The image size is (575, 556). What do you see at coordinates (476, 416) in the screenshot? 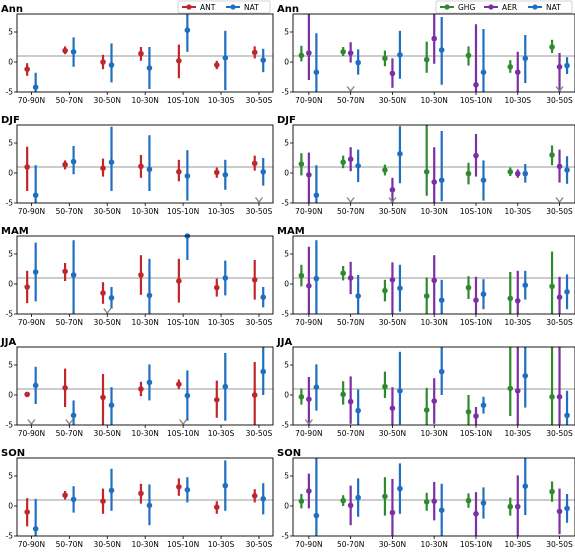
I see `panel-jja-right-aer-point-10s-10n` at bounding box center [476, 416].